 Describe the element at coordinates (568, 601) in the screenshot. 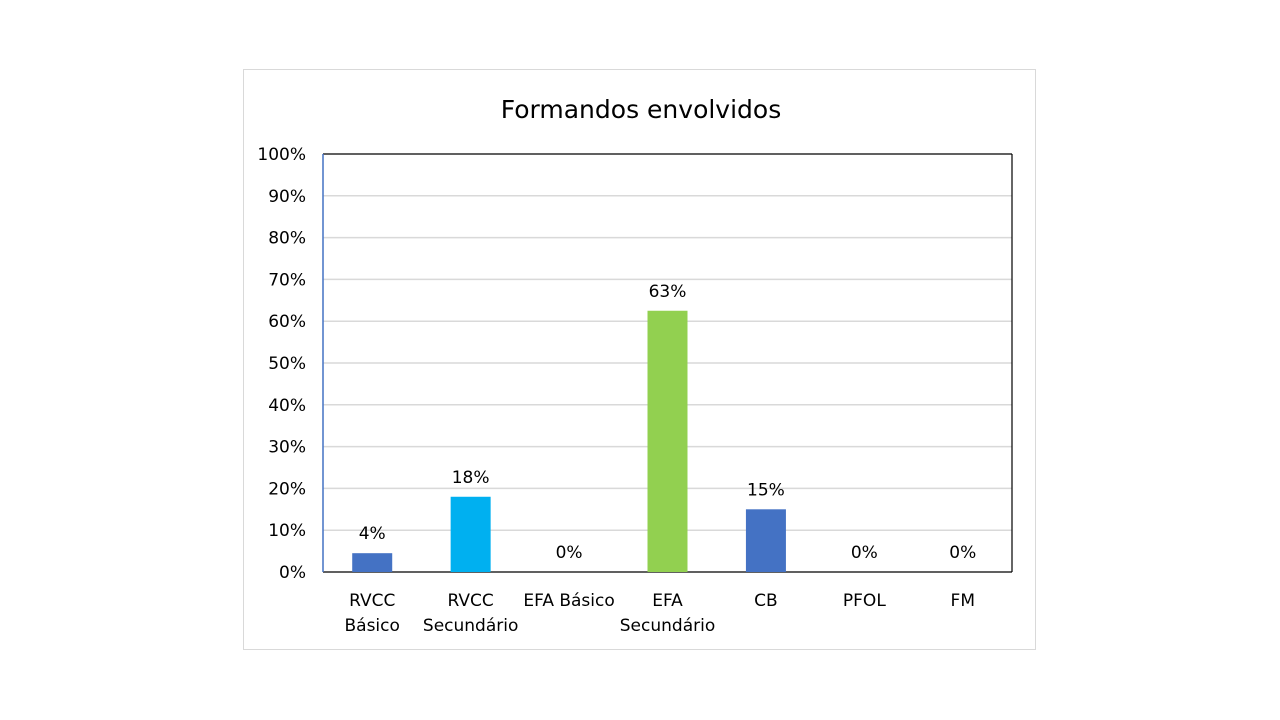

I see `category-label: EFA Básico` at that location.